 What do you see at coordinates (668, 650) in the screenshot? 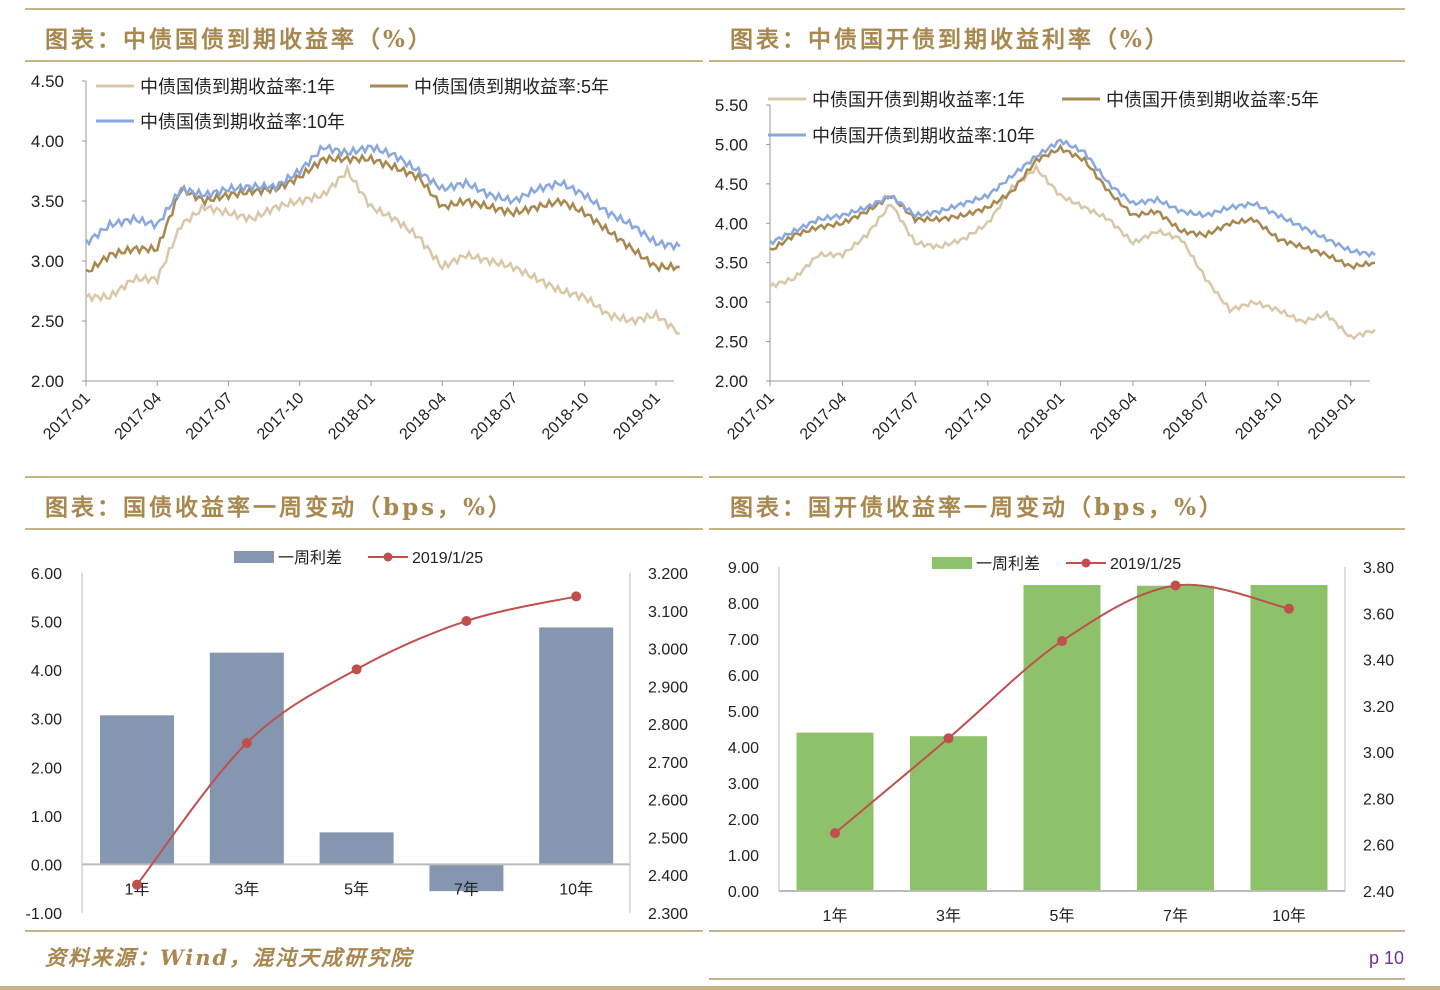
I see `right-y-tick-label: 3.000` at bounding box center [668, 650].